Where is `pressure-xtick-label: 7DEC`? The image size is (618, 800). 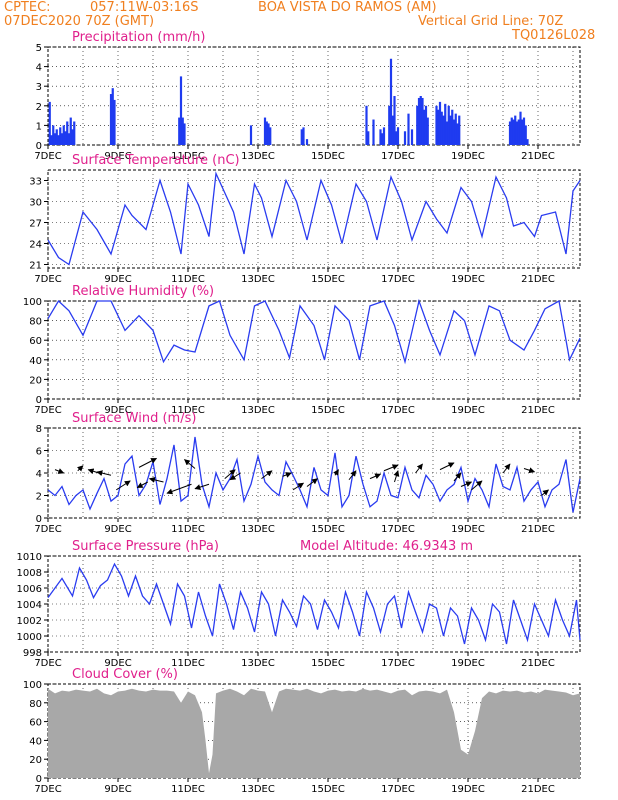 pressure-xtick-label: 7DEC is located at coordinates (47, 663).